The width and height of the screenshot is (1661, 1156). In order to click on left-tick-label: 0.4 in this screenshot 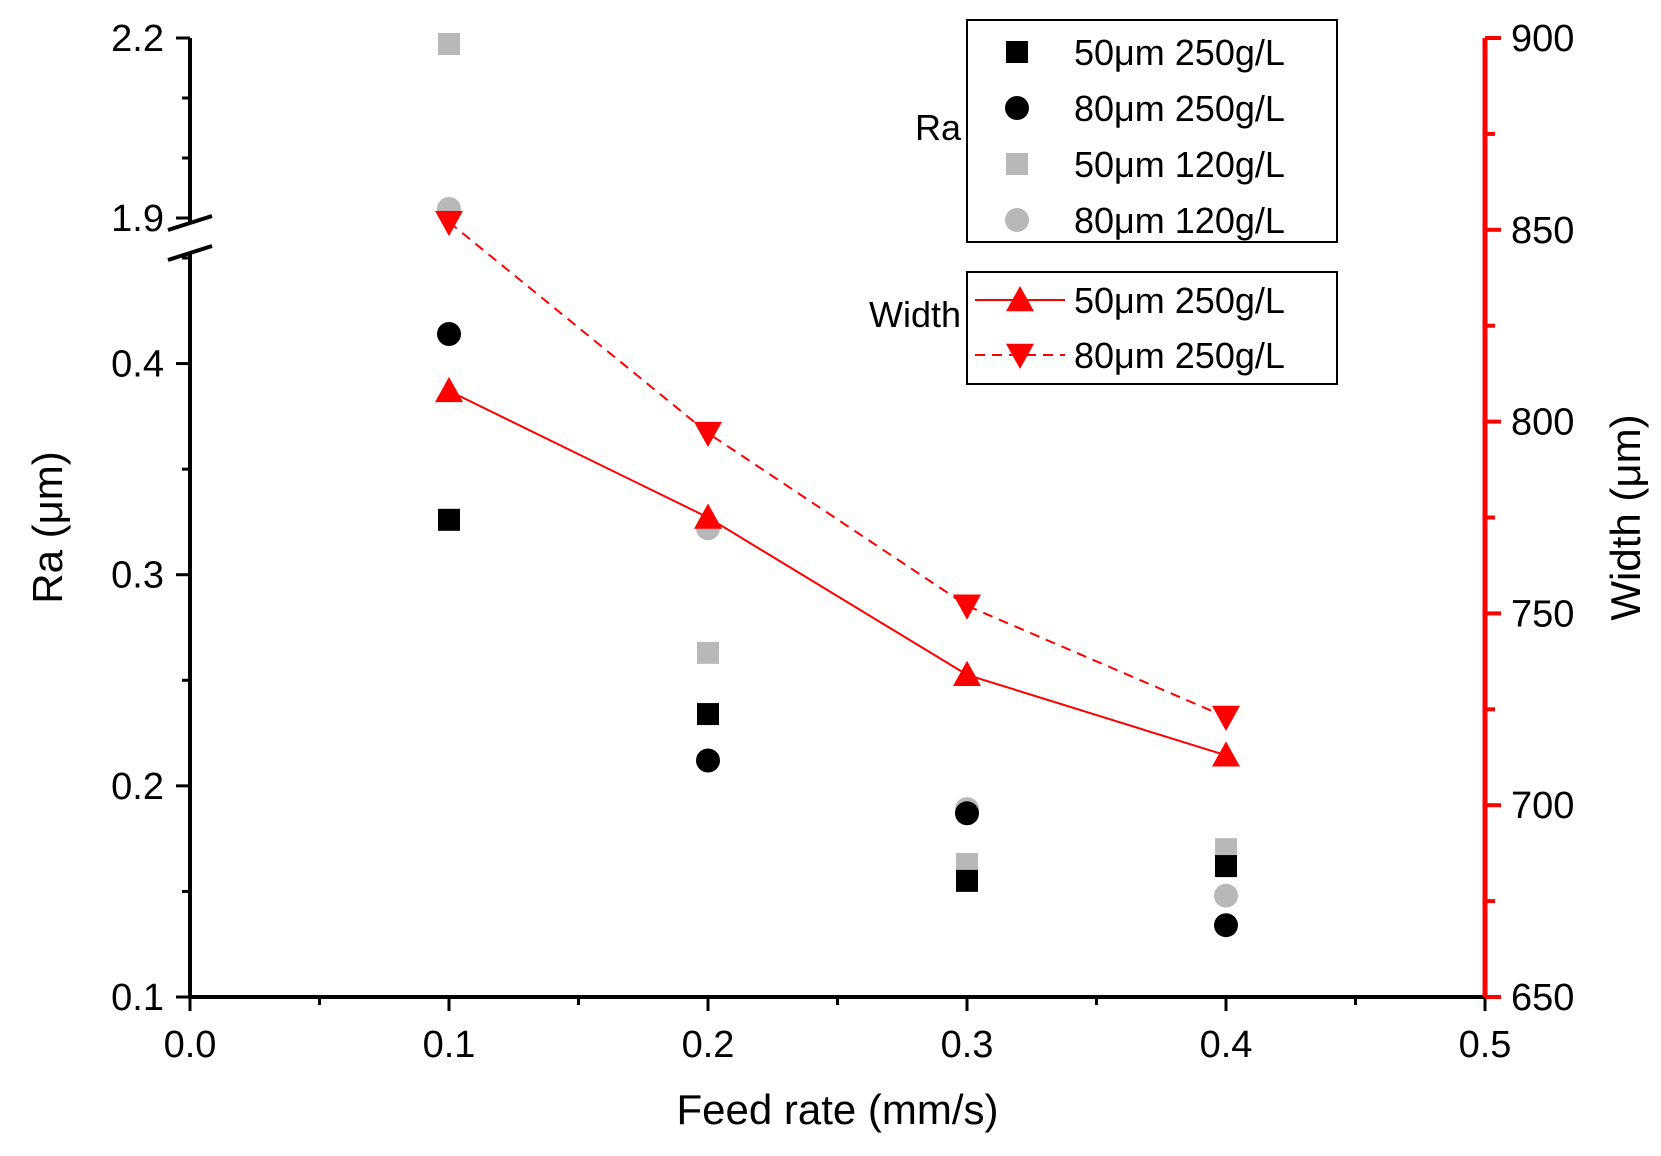, I will do `click(137, 365)`.